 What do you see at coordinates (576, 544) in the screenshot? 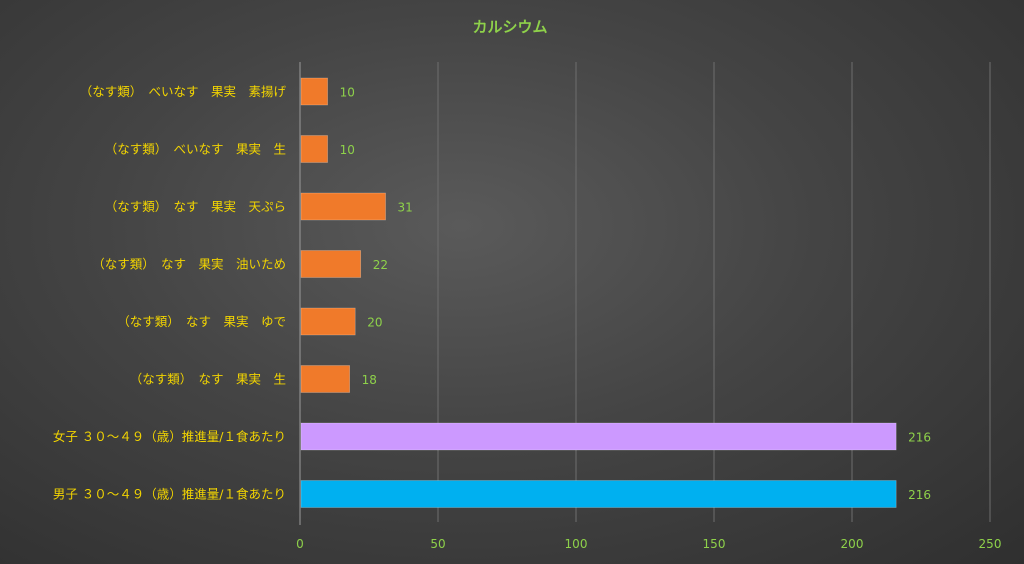
I see `x-tick-label-2: 100` at bounding box center [576, 544].